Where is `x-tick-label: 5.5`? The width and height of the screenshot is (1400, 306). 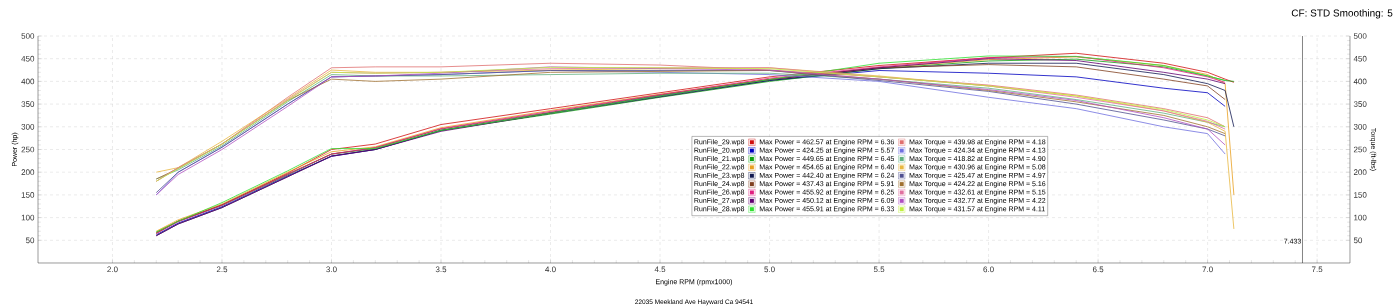 x-tick-label: 5.5 is located at coordinates (879, 269).